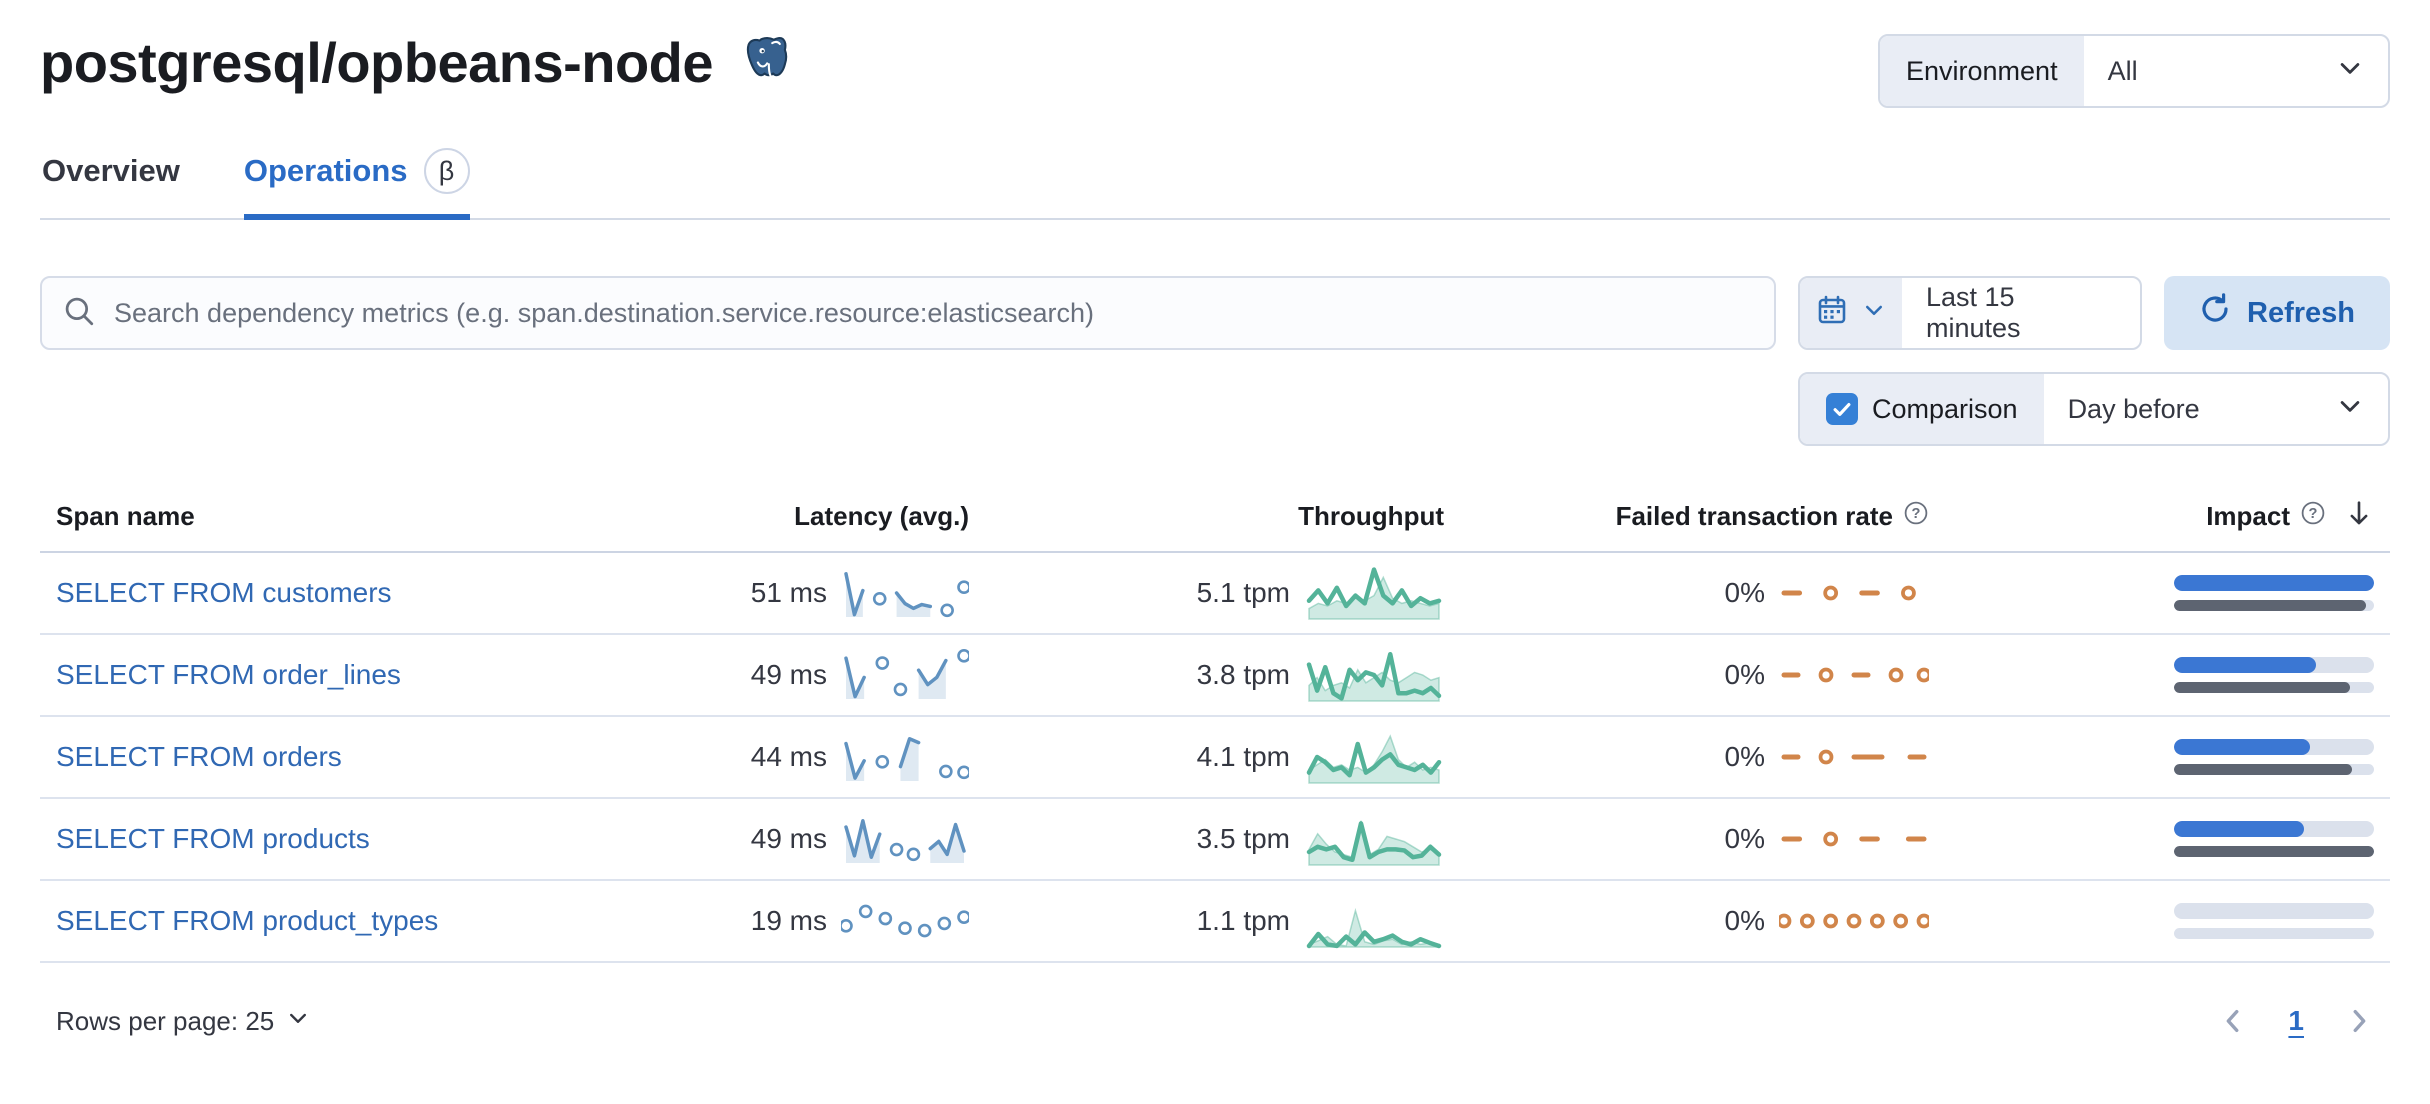  What do you see at coordinates (199, 756) in the screenshot?
I see `span-name-link: SELECT FROM orders` at bounding box center [199, 756].